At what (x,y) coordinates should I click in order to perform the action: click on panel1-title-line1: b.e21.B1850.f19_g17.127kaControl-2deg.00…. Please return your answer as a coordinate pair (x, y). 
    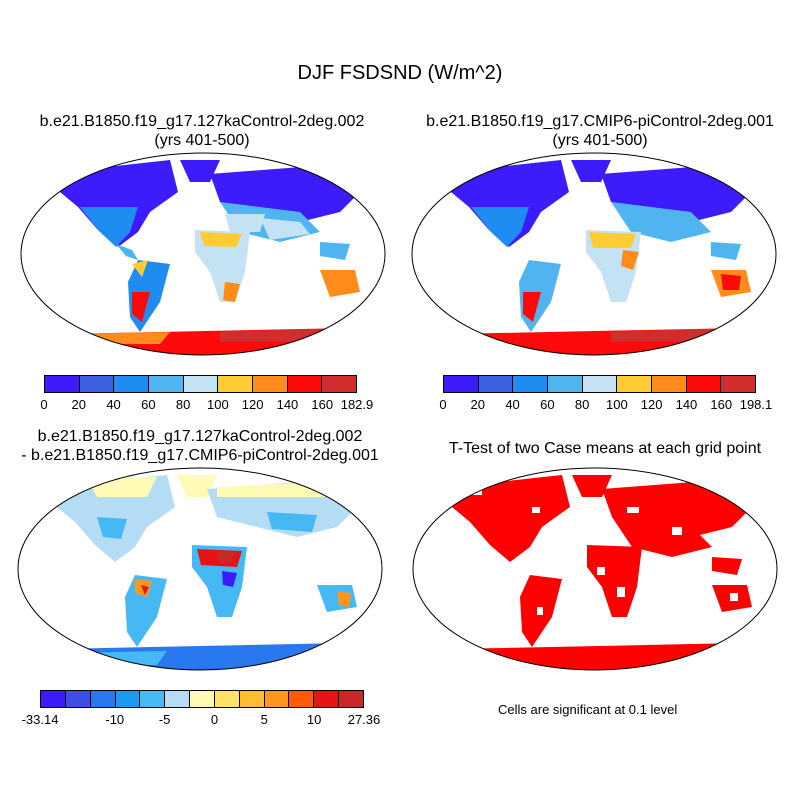
    Looking at the image, I should click on (202, 121).